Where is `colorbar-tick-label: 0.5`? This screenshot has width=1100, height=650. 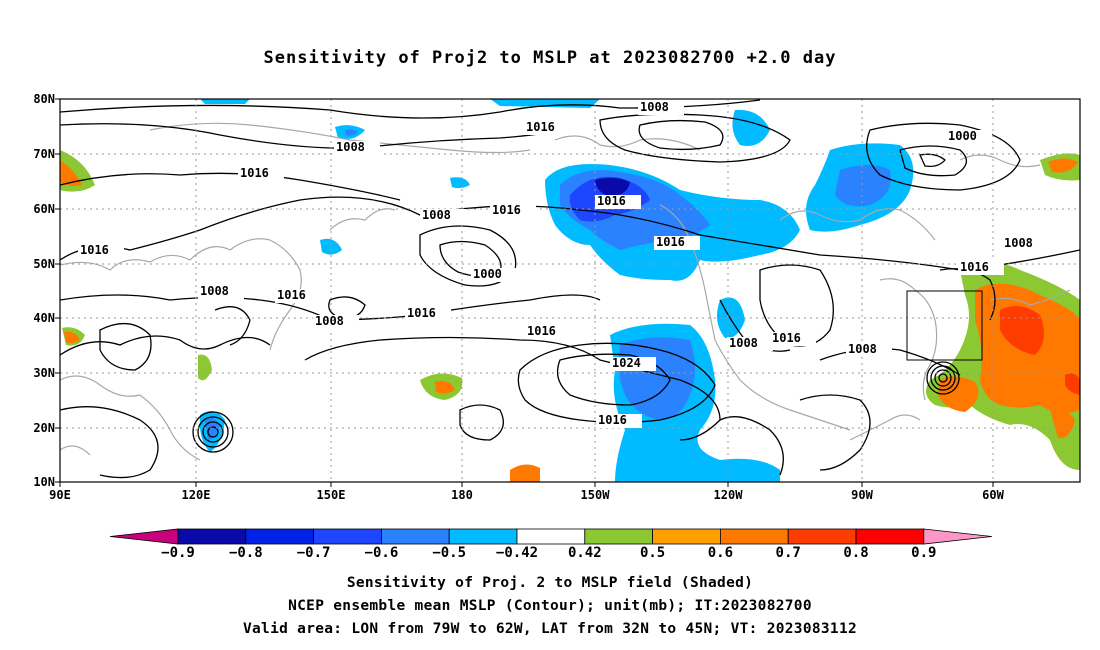
colorbar-tick-label: 0.5 is located at coordinates (652, 553).